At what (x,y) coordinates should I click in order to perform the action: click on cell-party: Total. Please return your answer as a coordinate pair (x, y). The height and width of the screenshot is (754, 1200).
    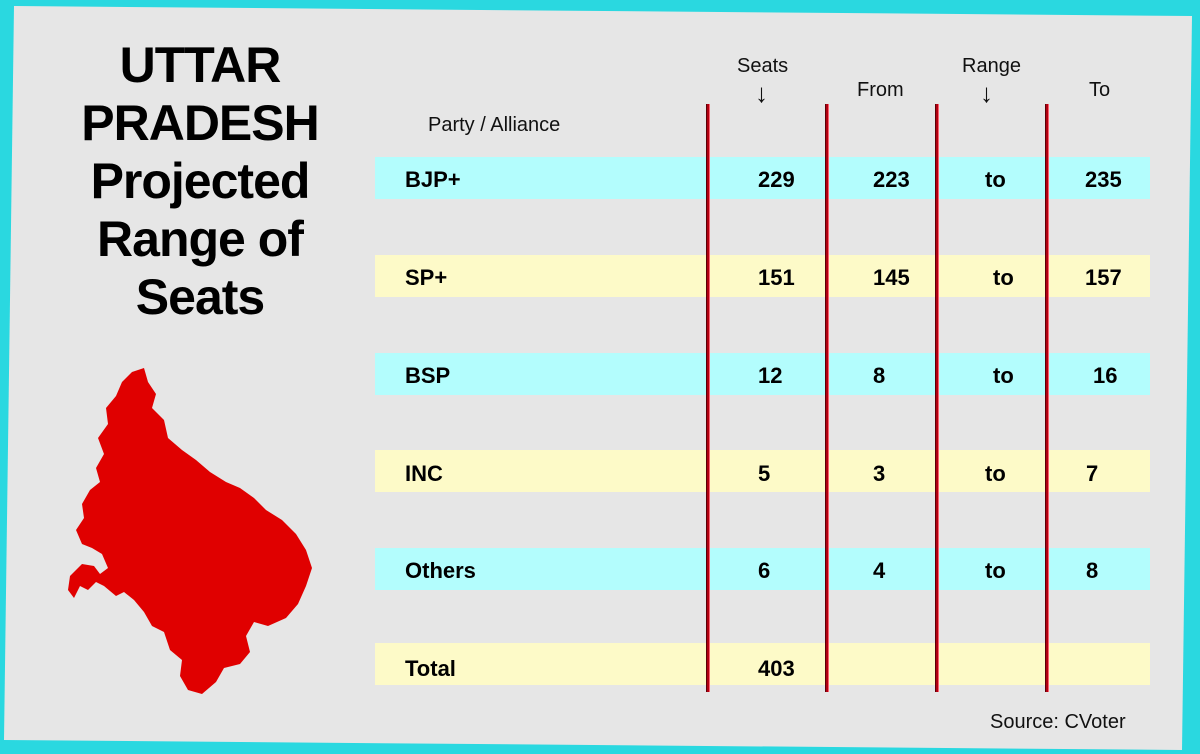
    Looking at the image, I should click on (430, 668).